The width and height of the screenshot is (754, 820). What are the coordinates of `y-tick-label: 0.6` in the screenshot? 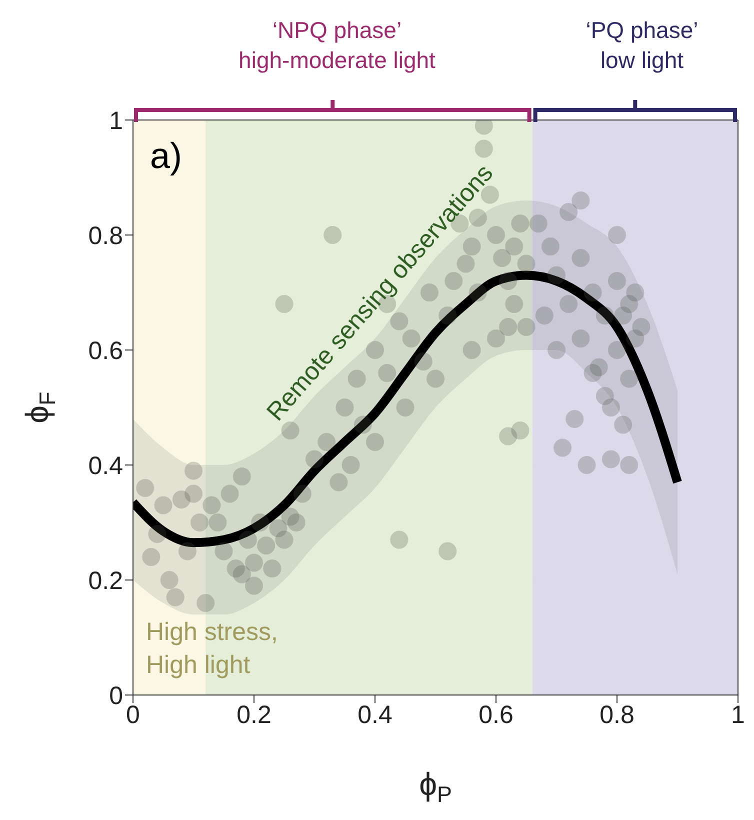 It's located at (105, 350).